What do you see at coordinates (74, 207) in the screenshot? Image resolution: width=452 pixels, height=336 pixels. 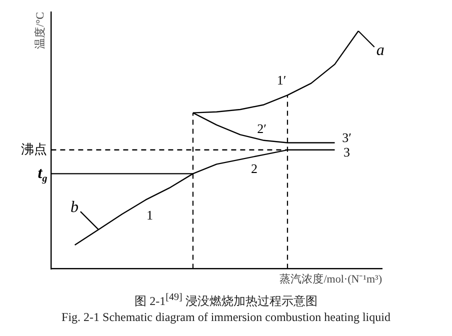 I see `annotation: b` at bounding box center [74, 207].